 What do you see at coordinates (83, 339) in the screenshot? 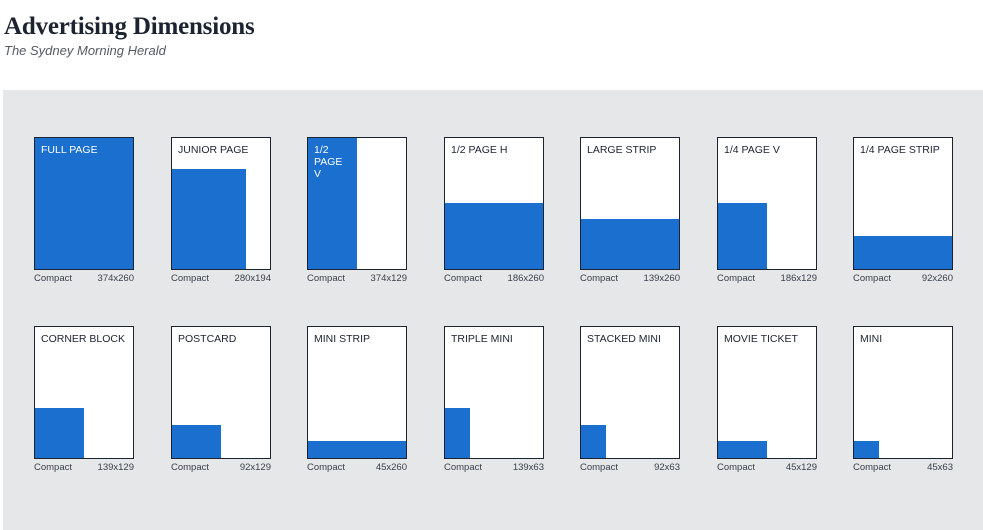
I see `ad-type-label: CORNER BLOCK` at bounding box center [83, 339].